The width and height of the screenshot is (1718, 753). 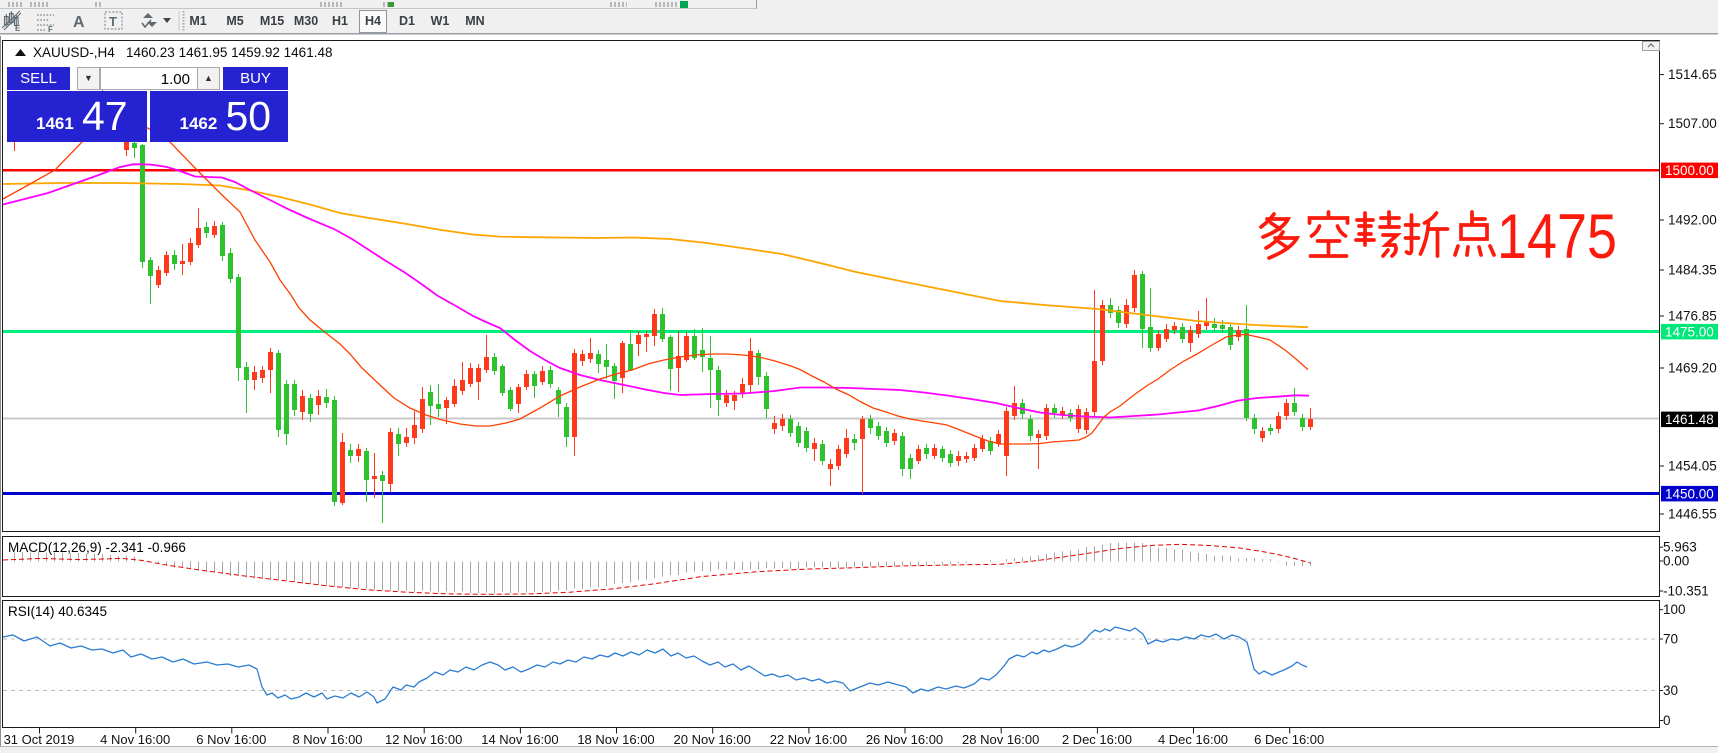 I want to click on svg-text: 1492.00, so click(x=1692, y=220).